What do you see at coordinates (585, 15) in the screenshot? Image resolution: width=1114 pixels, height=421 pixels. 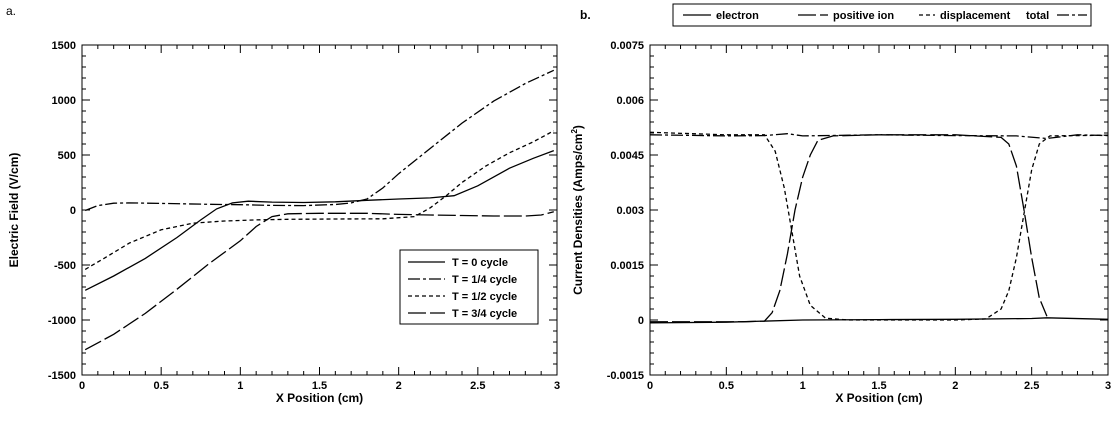 I see `panel-label: b.` at bounding box center [585, 15].